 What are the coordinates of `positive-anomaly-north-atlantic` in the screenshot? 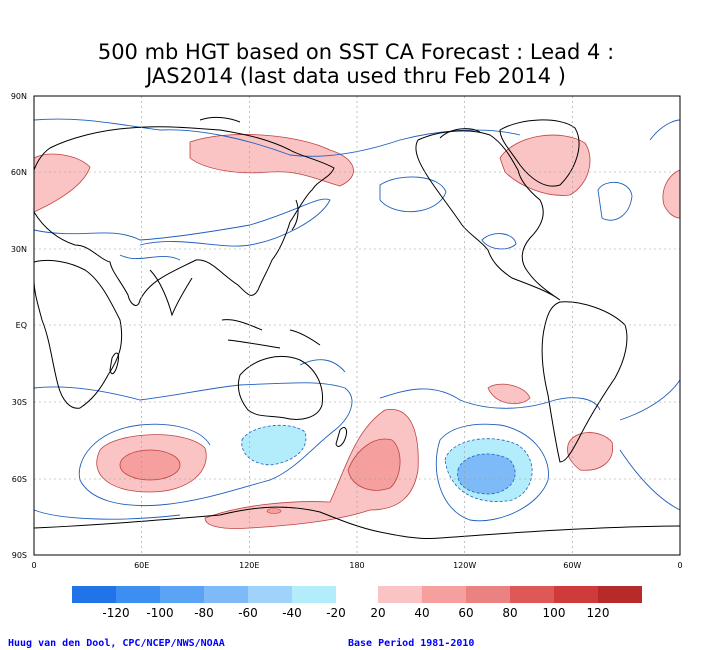 It's located at (545, 165).